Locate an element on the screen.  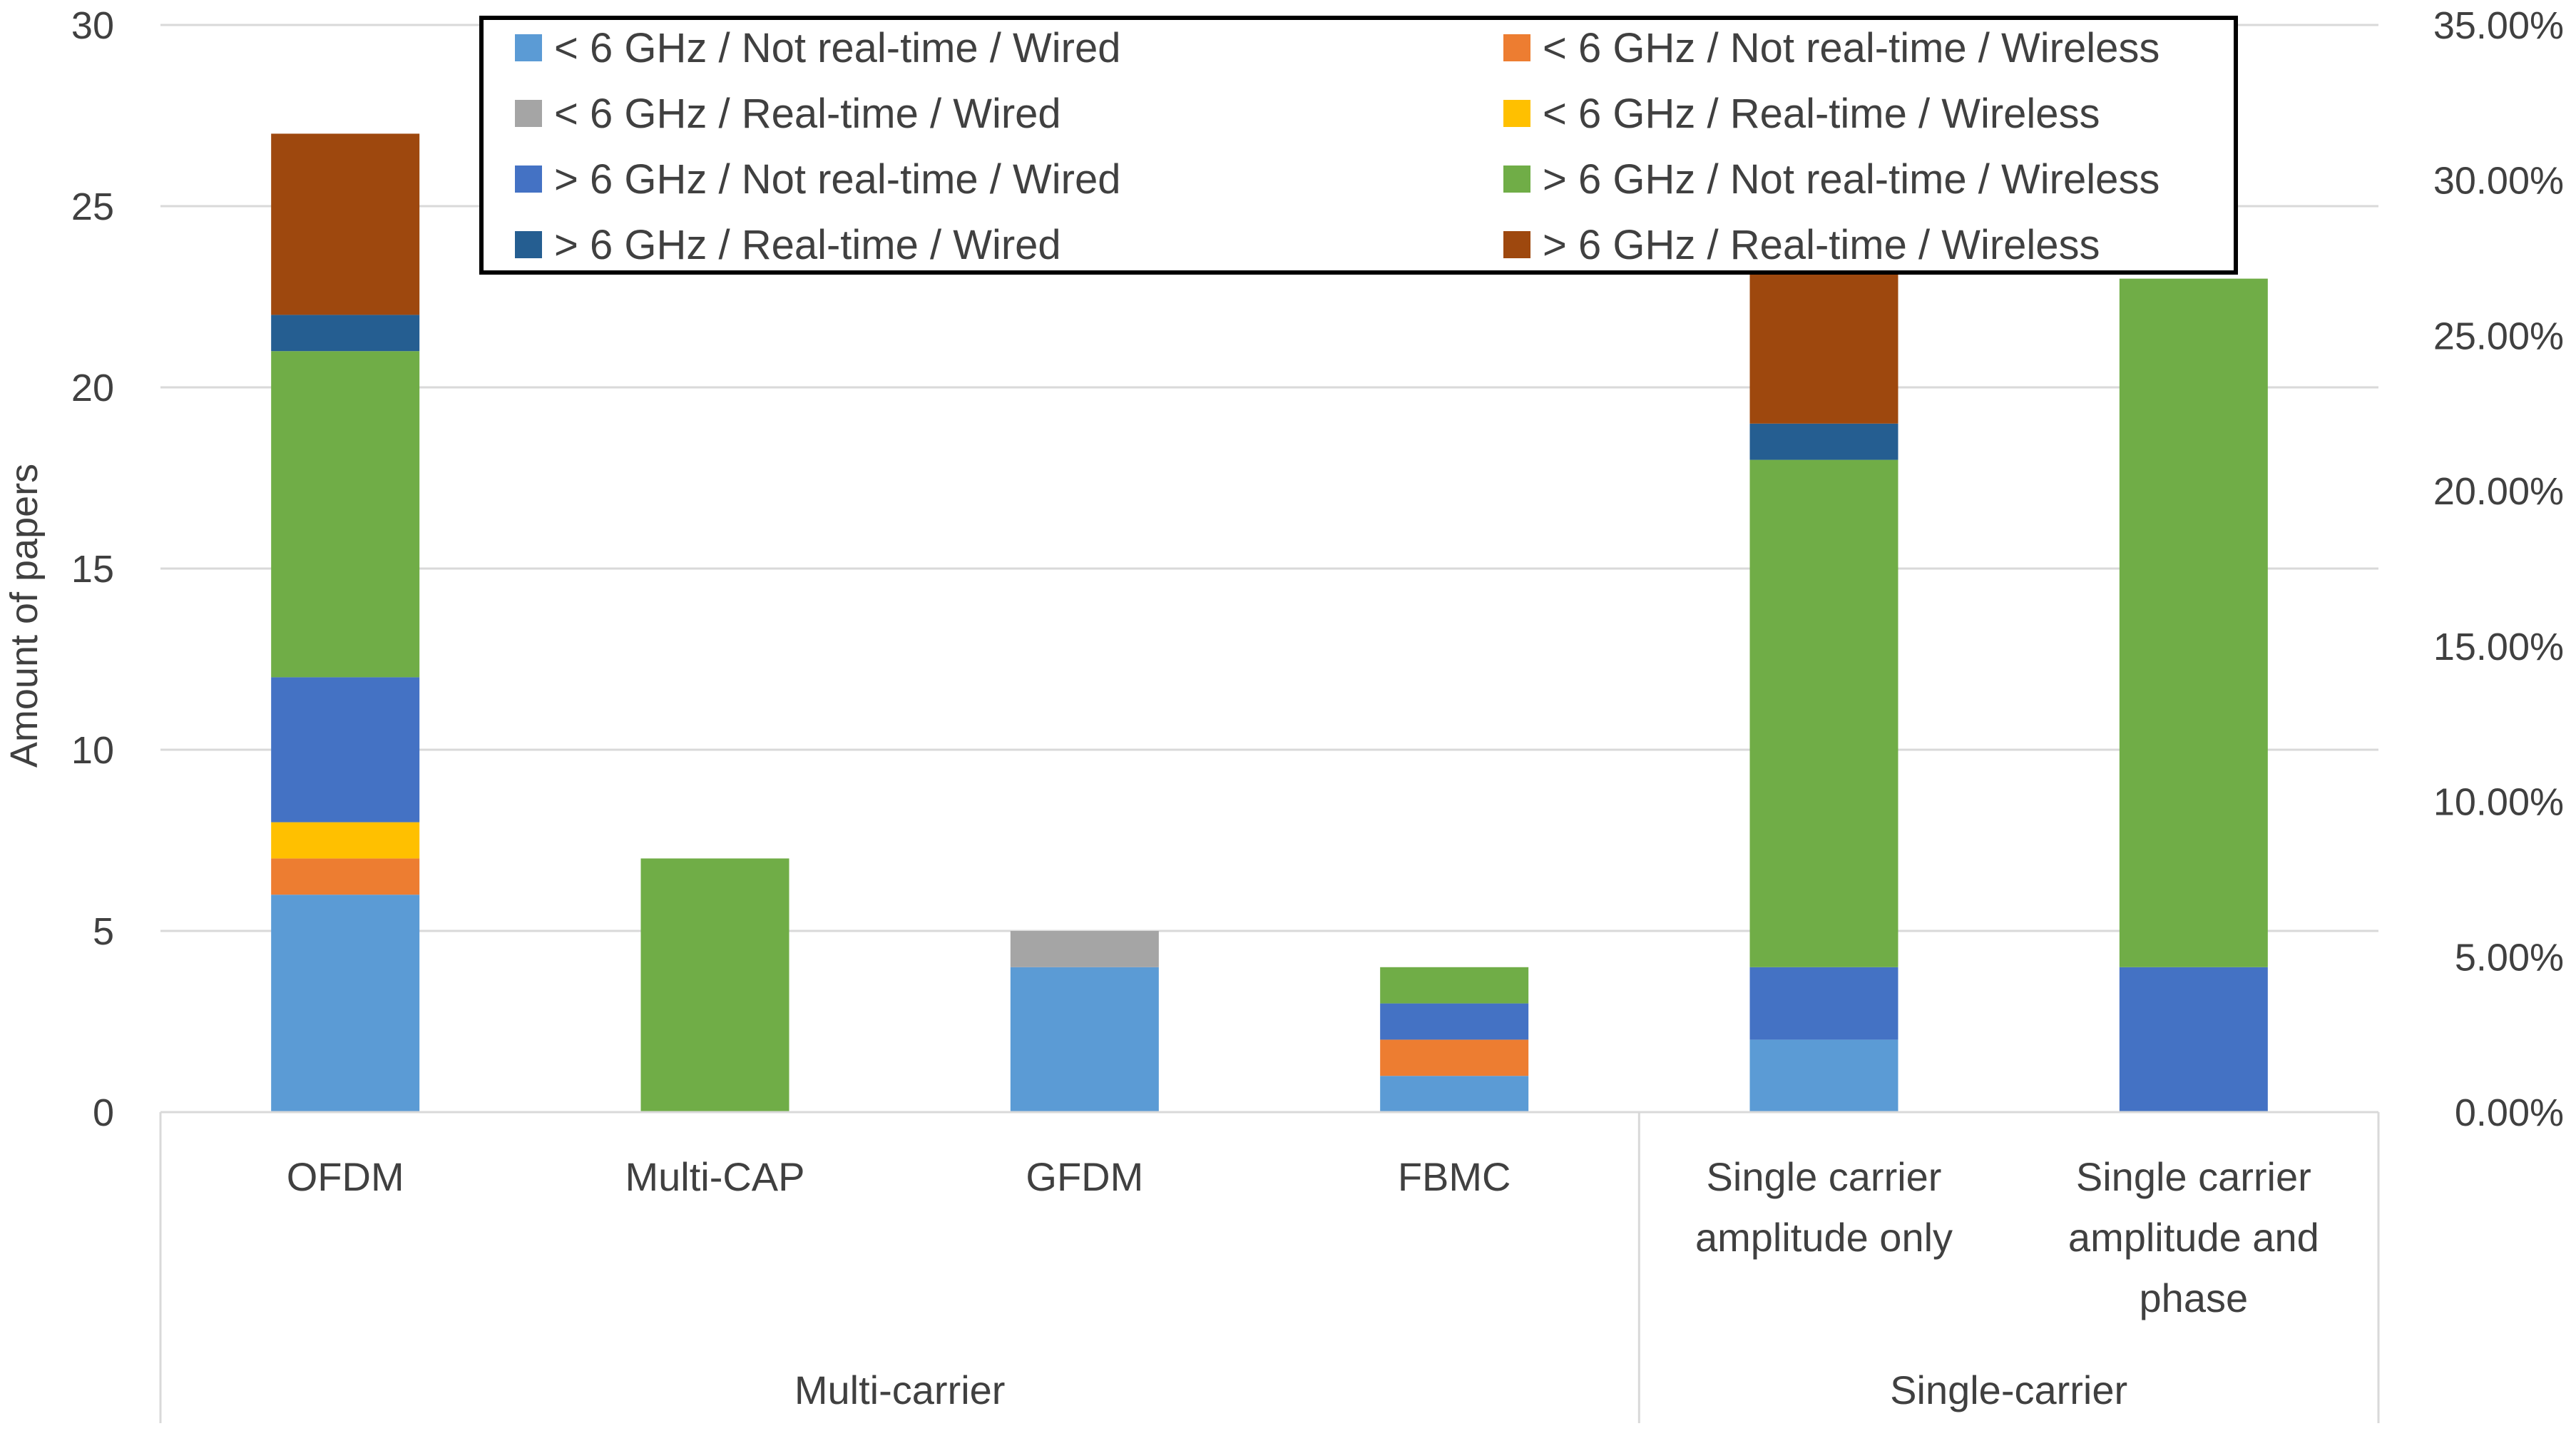
y-tick-label: 10 is located at coordinates (93, 750).